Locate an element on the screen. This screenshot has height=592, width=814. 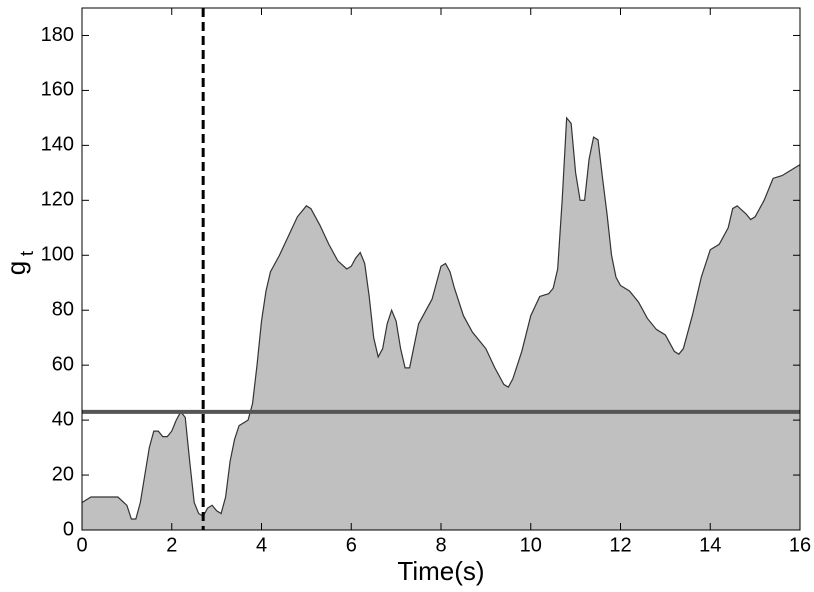
y-tick-label: 180 is located at coordinates (57, 35).